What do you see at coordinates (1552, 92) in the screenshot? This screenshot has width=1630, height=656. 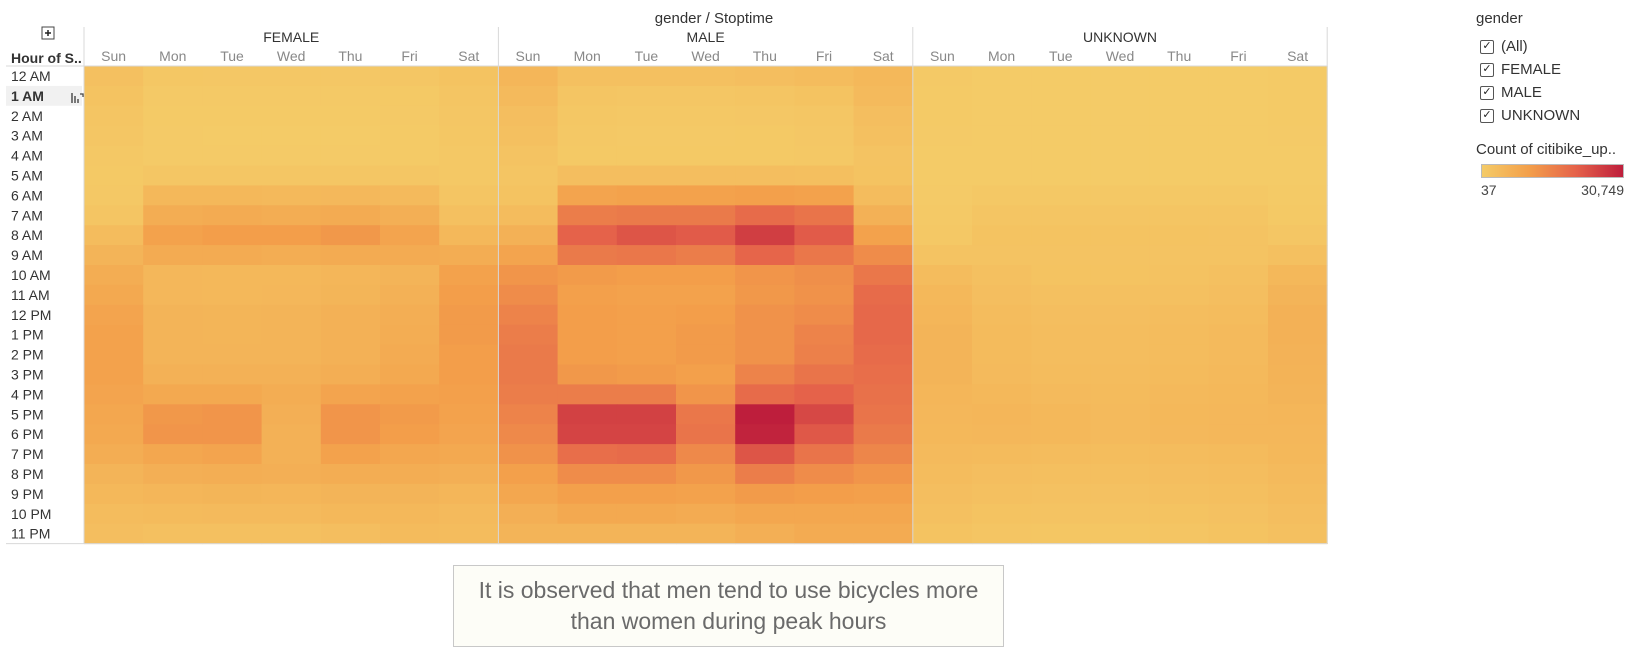 I see `filter-item-male: ✓ MALE` at bounding box center [1552, 92].